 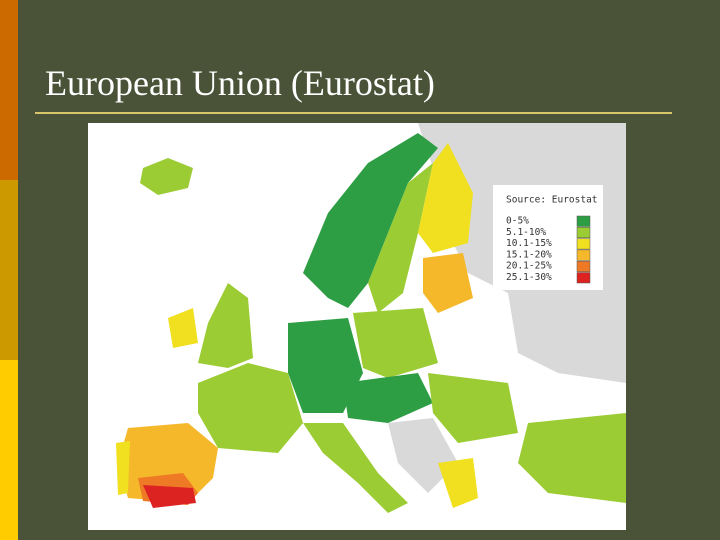 What do you see at coordinates (473, 408) in the screenshot?
I see `romania-bulgaria` at bounding box center [473, 408].